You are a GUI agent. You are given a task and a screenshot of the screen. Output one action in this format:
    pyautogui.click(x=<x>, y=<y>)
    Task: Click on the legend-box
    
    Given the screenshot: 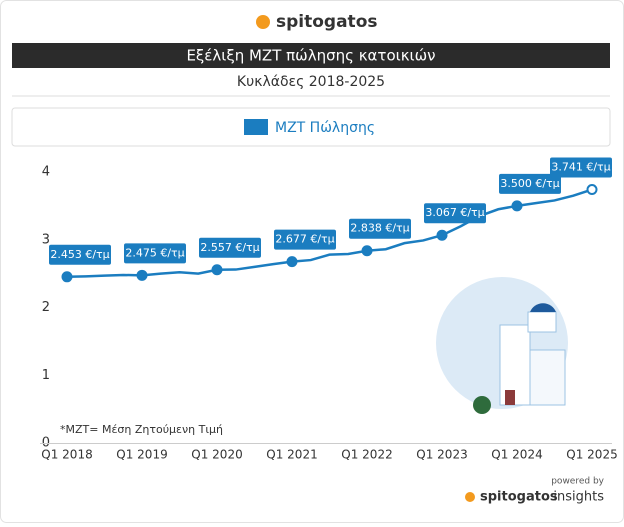 What is the action you would take?
    pyautogui.click(x=311, y=127)
    